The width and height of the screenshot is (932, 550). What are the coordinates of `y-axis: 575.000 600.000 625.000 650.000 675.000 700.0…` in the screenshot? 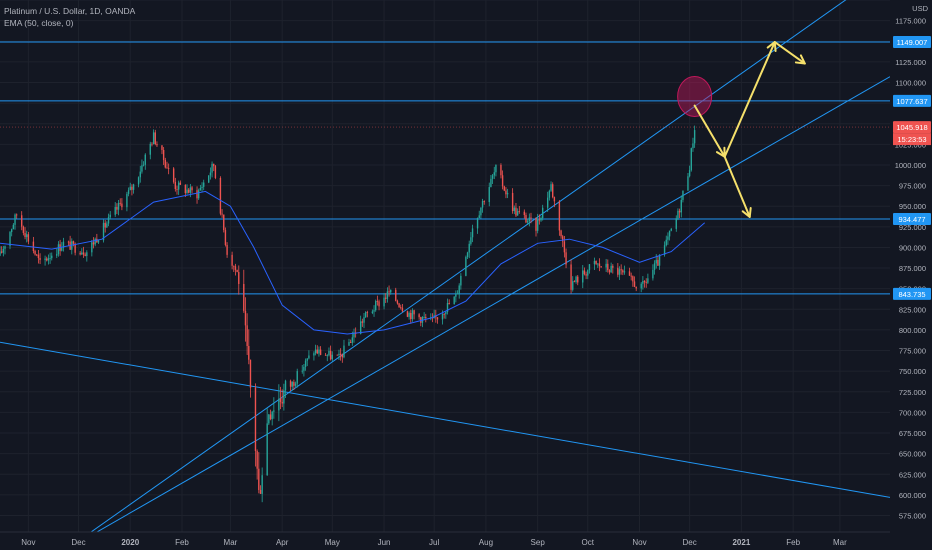 It's located at (911, 275).